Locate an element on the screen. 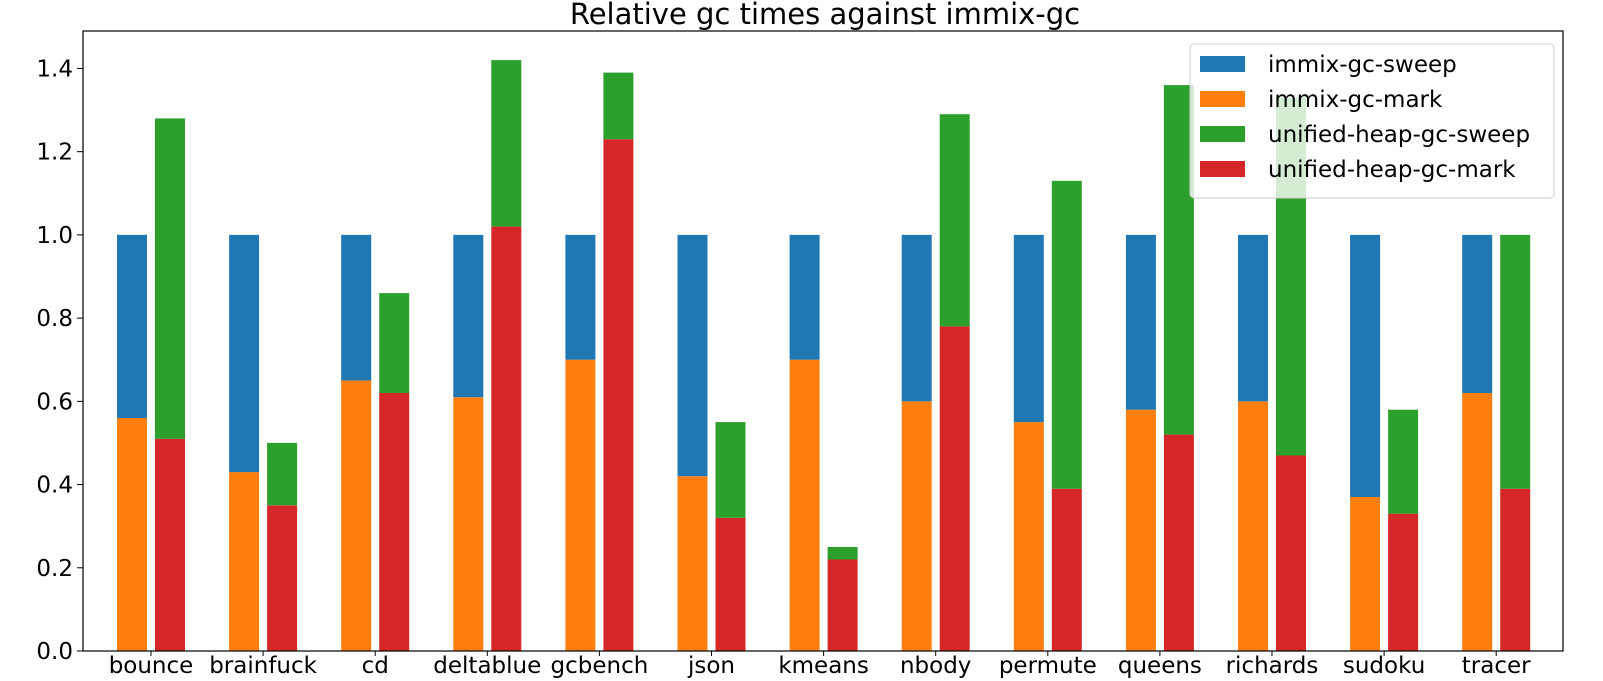  legend-label: unified-heap-gc-sweep is located at coordinates (1399, 135).